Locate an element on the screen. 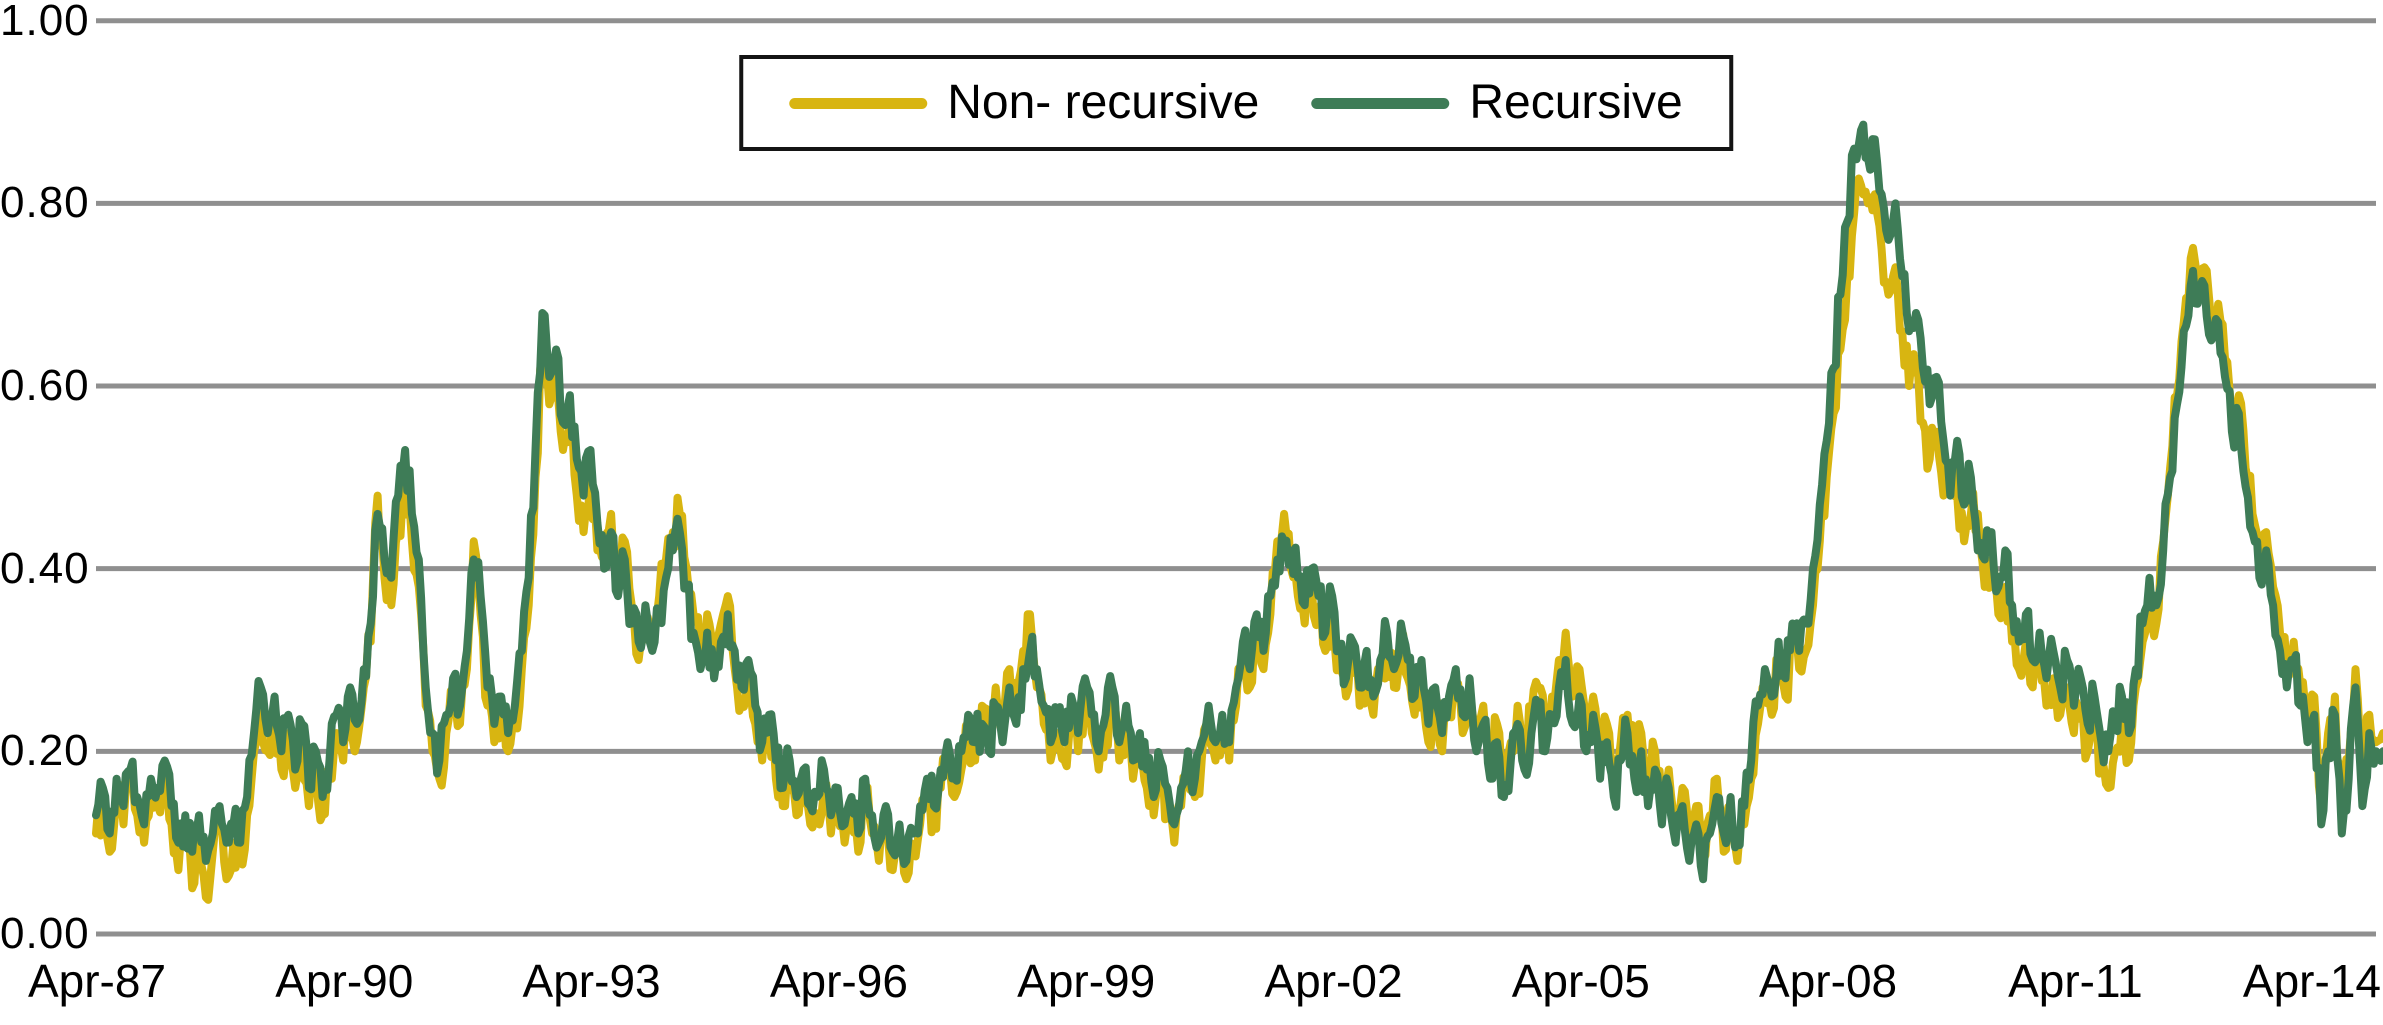 The image size is (2383, 1025). legend-item-non-recursive: Non- recursive is located at coordinates (1024, 103).